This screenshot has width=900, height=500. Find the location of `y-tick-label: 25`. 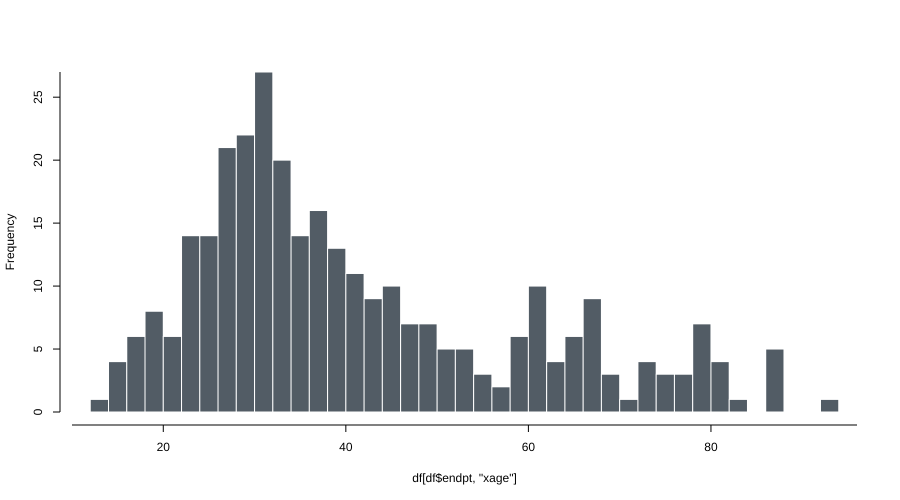

y-tick-label: 25 is located at coordinates (38, 97).